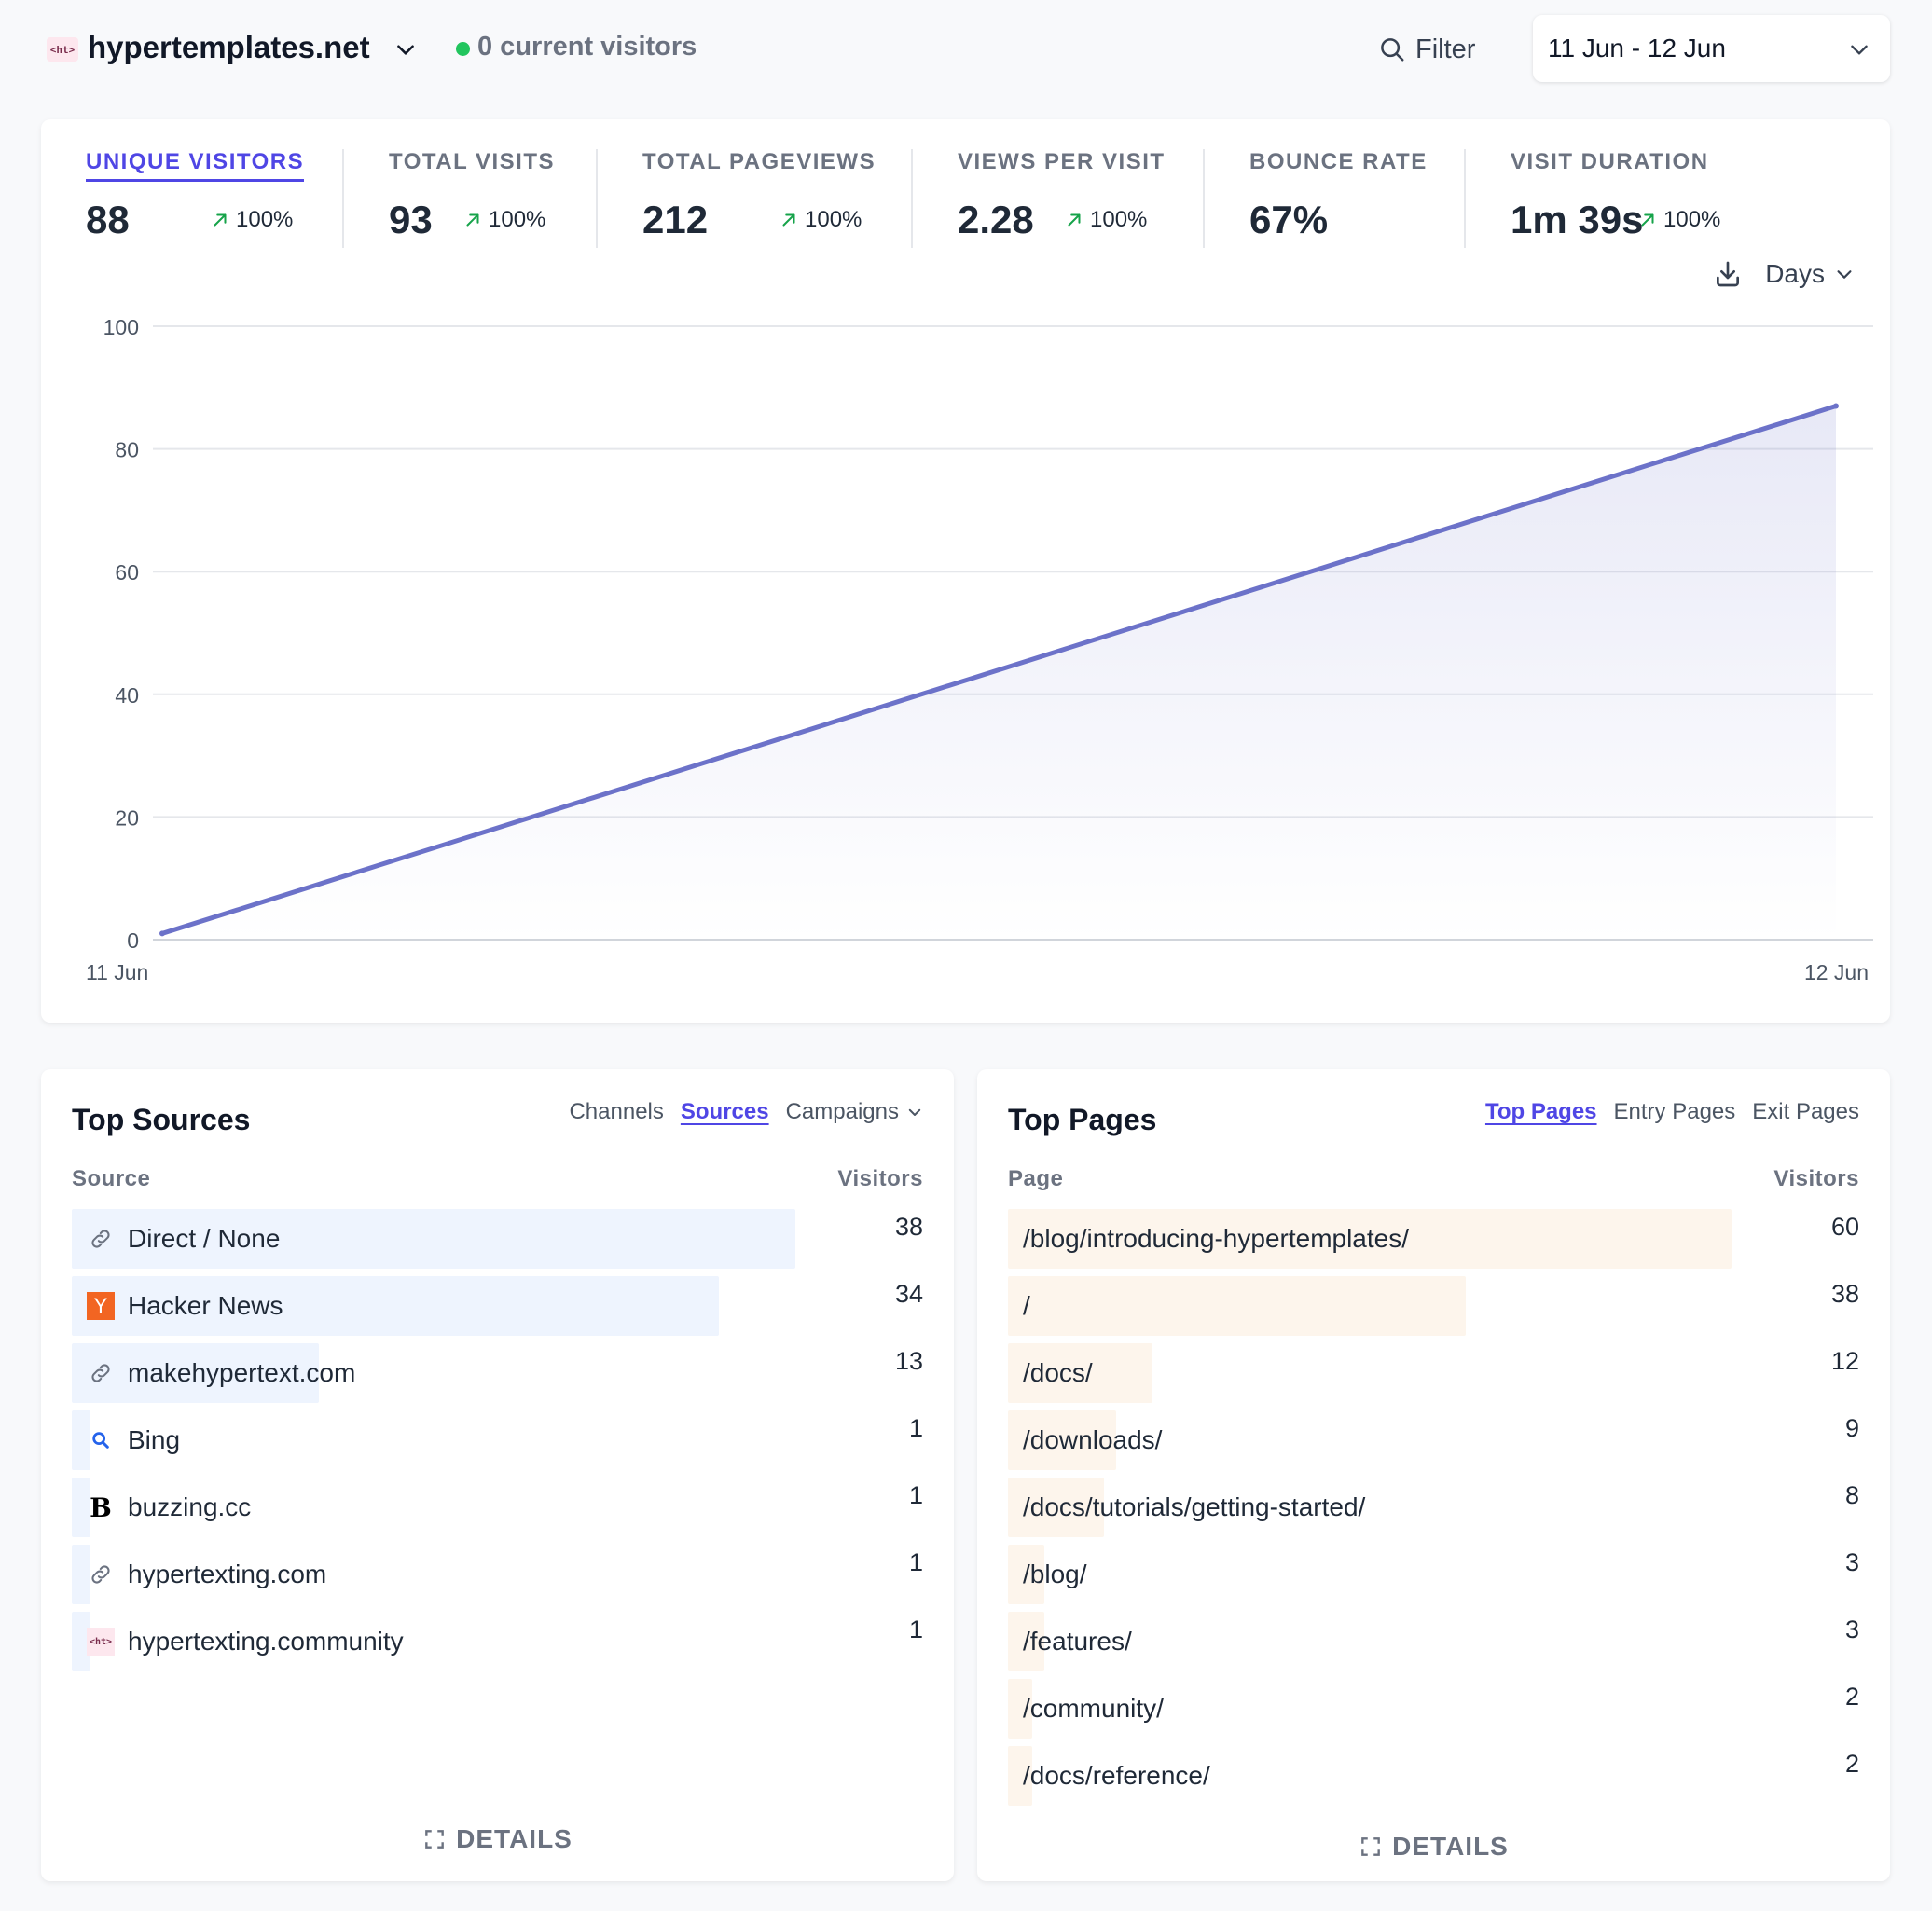 Image resolution: width=1932 pixels, height=1911 pixels. I want to click on tab-top-pages: Top Pages, so click(1540, 1111).